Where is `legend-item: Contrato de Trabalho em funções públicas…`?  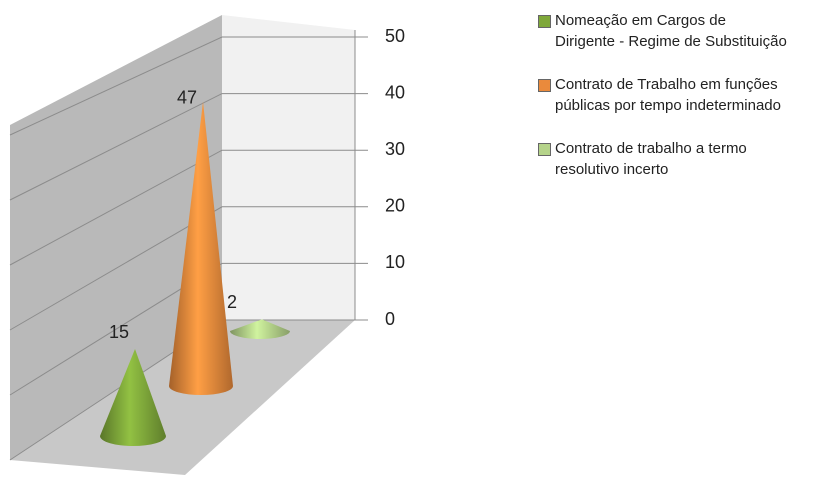 legend-item: Contrato de Trabalho em funções públicas… is located at coordinates (673, 95).